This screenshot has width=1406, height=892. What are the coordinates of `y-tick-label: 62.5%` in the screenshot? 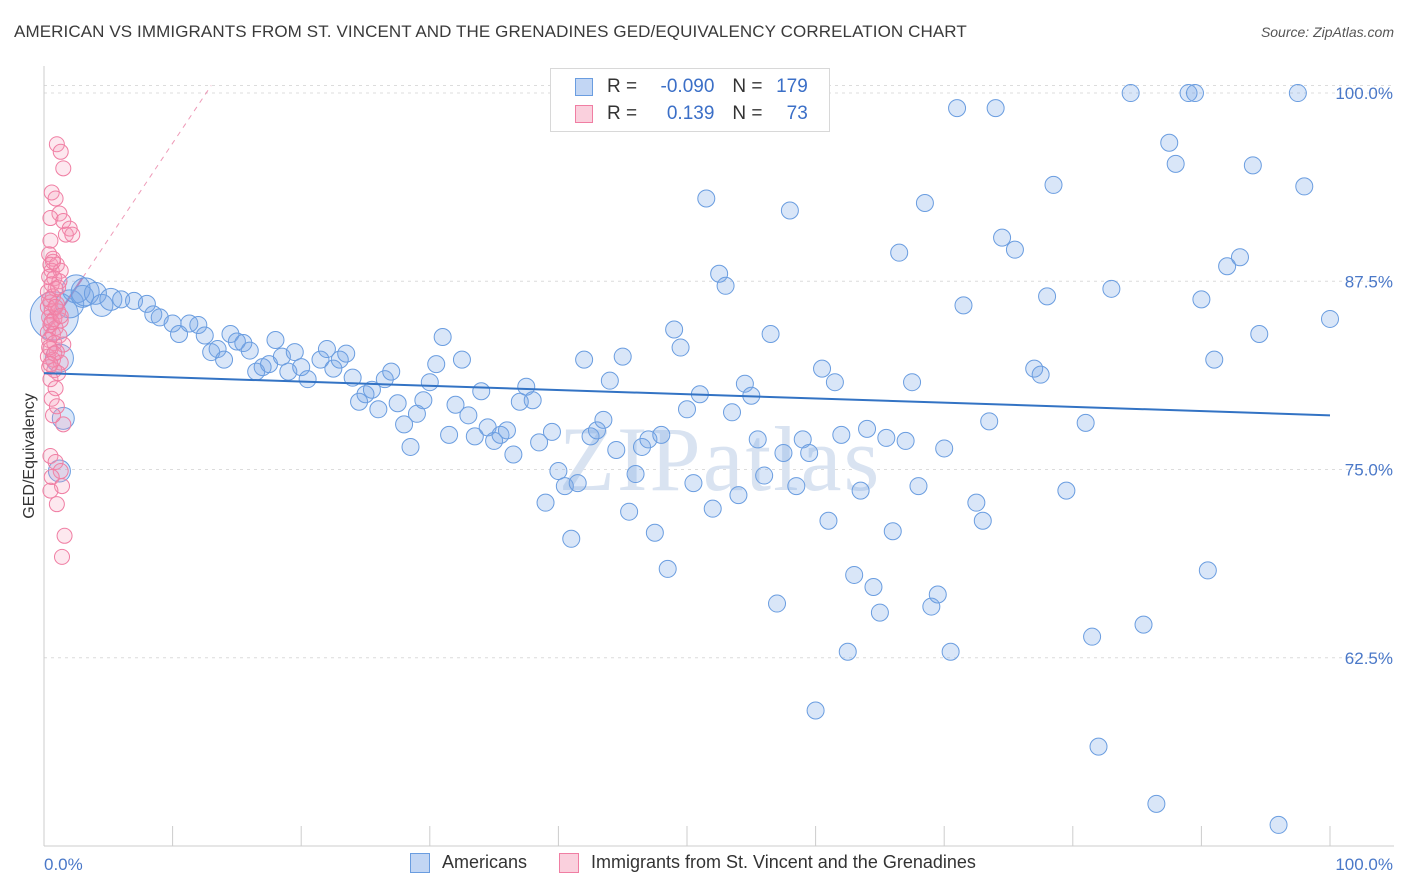 It's located at (1369, 658).